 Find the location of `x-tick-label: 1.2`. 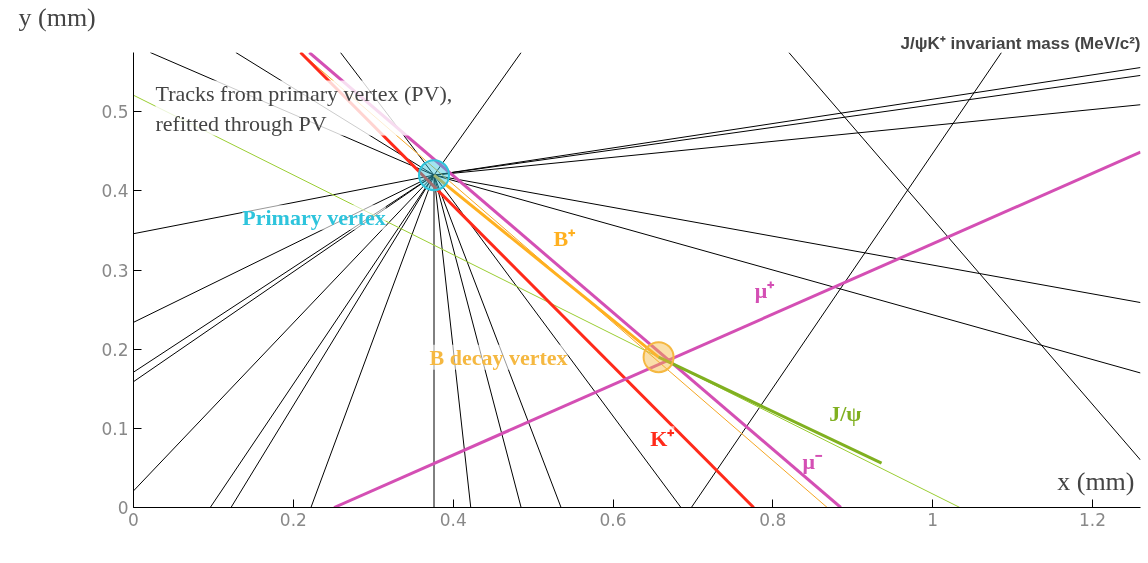

x-tick-label: 1.2 is located at coordinates (1093, 519).